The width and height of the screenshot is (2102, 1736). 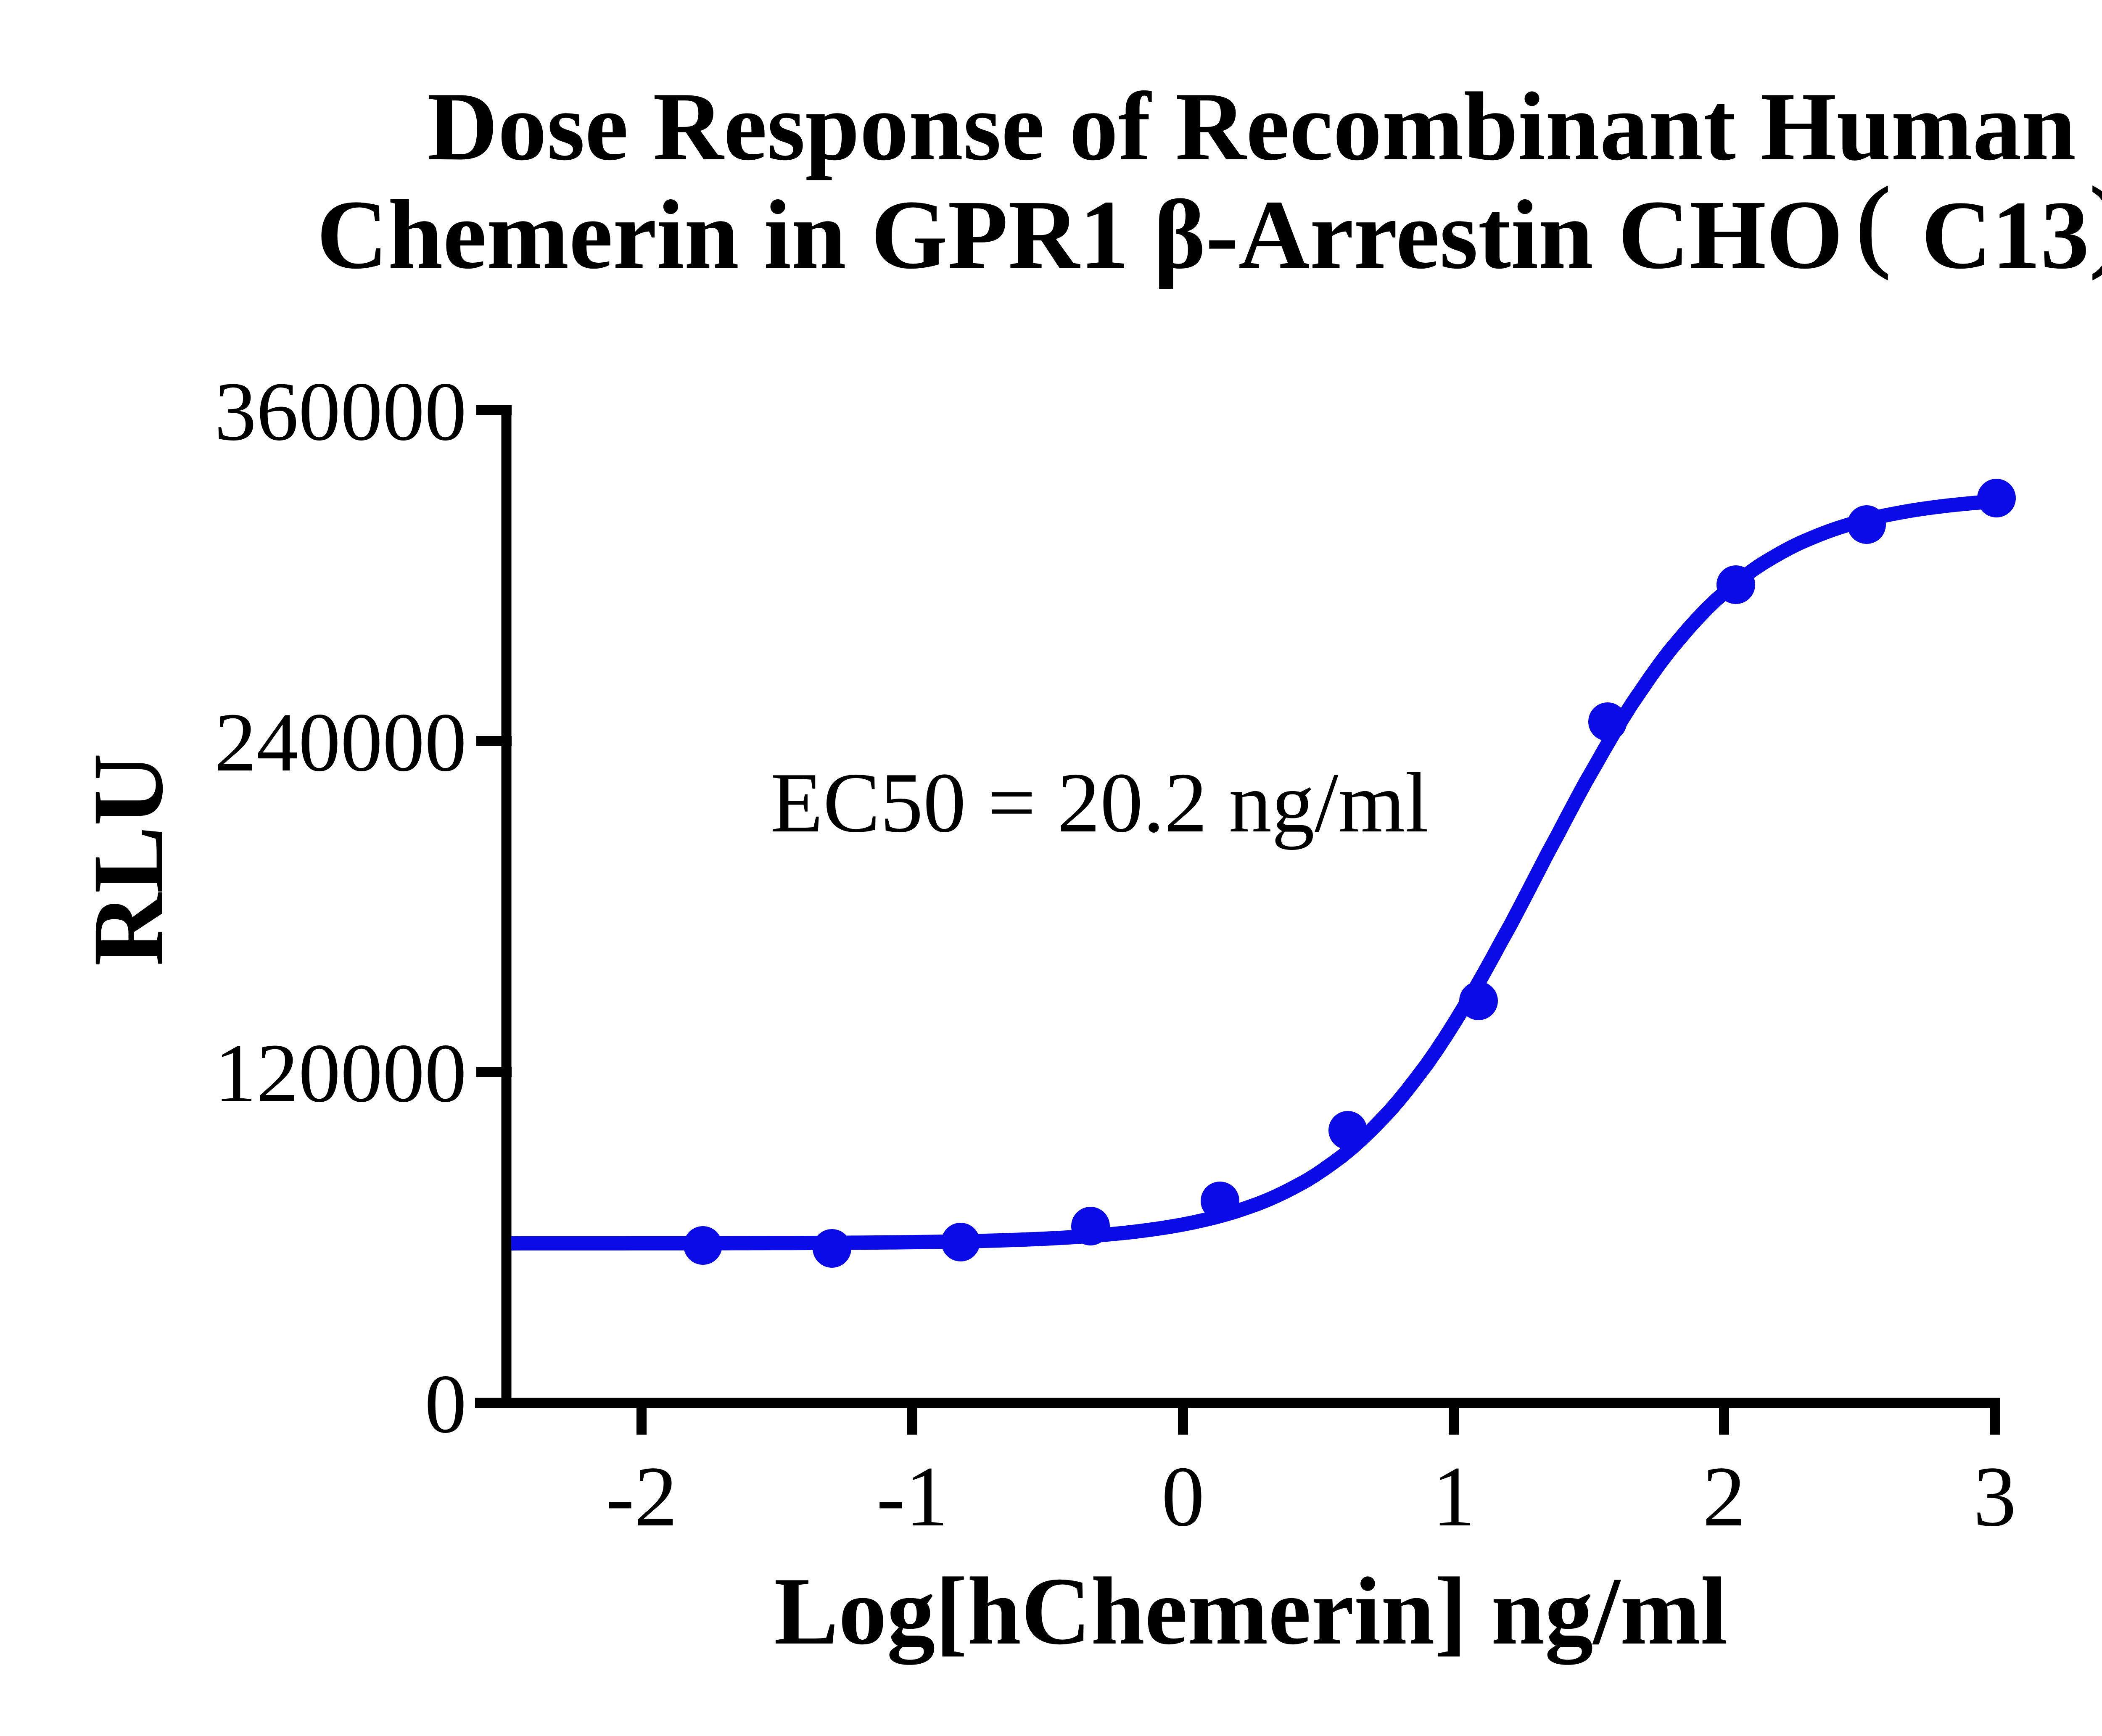 What do you see at coordinates (1250, 1611) in the screenshot?
I see `svg-text: Log[hChemerin] ng/ml` at bounding box center [1250, 1611].